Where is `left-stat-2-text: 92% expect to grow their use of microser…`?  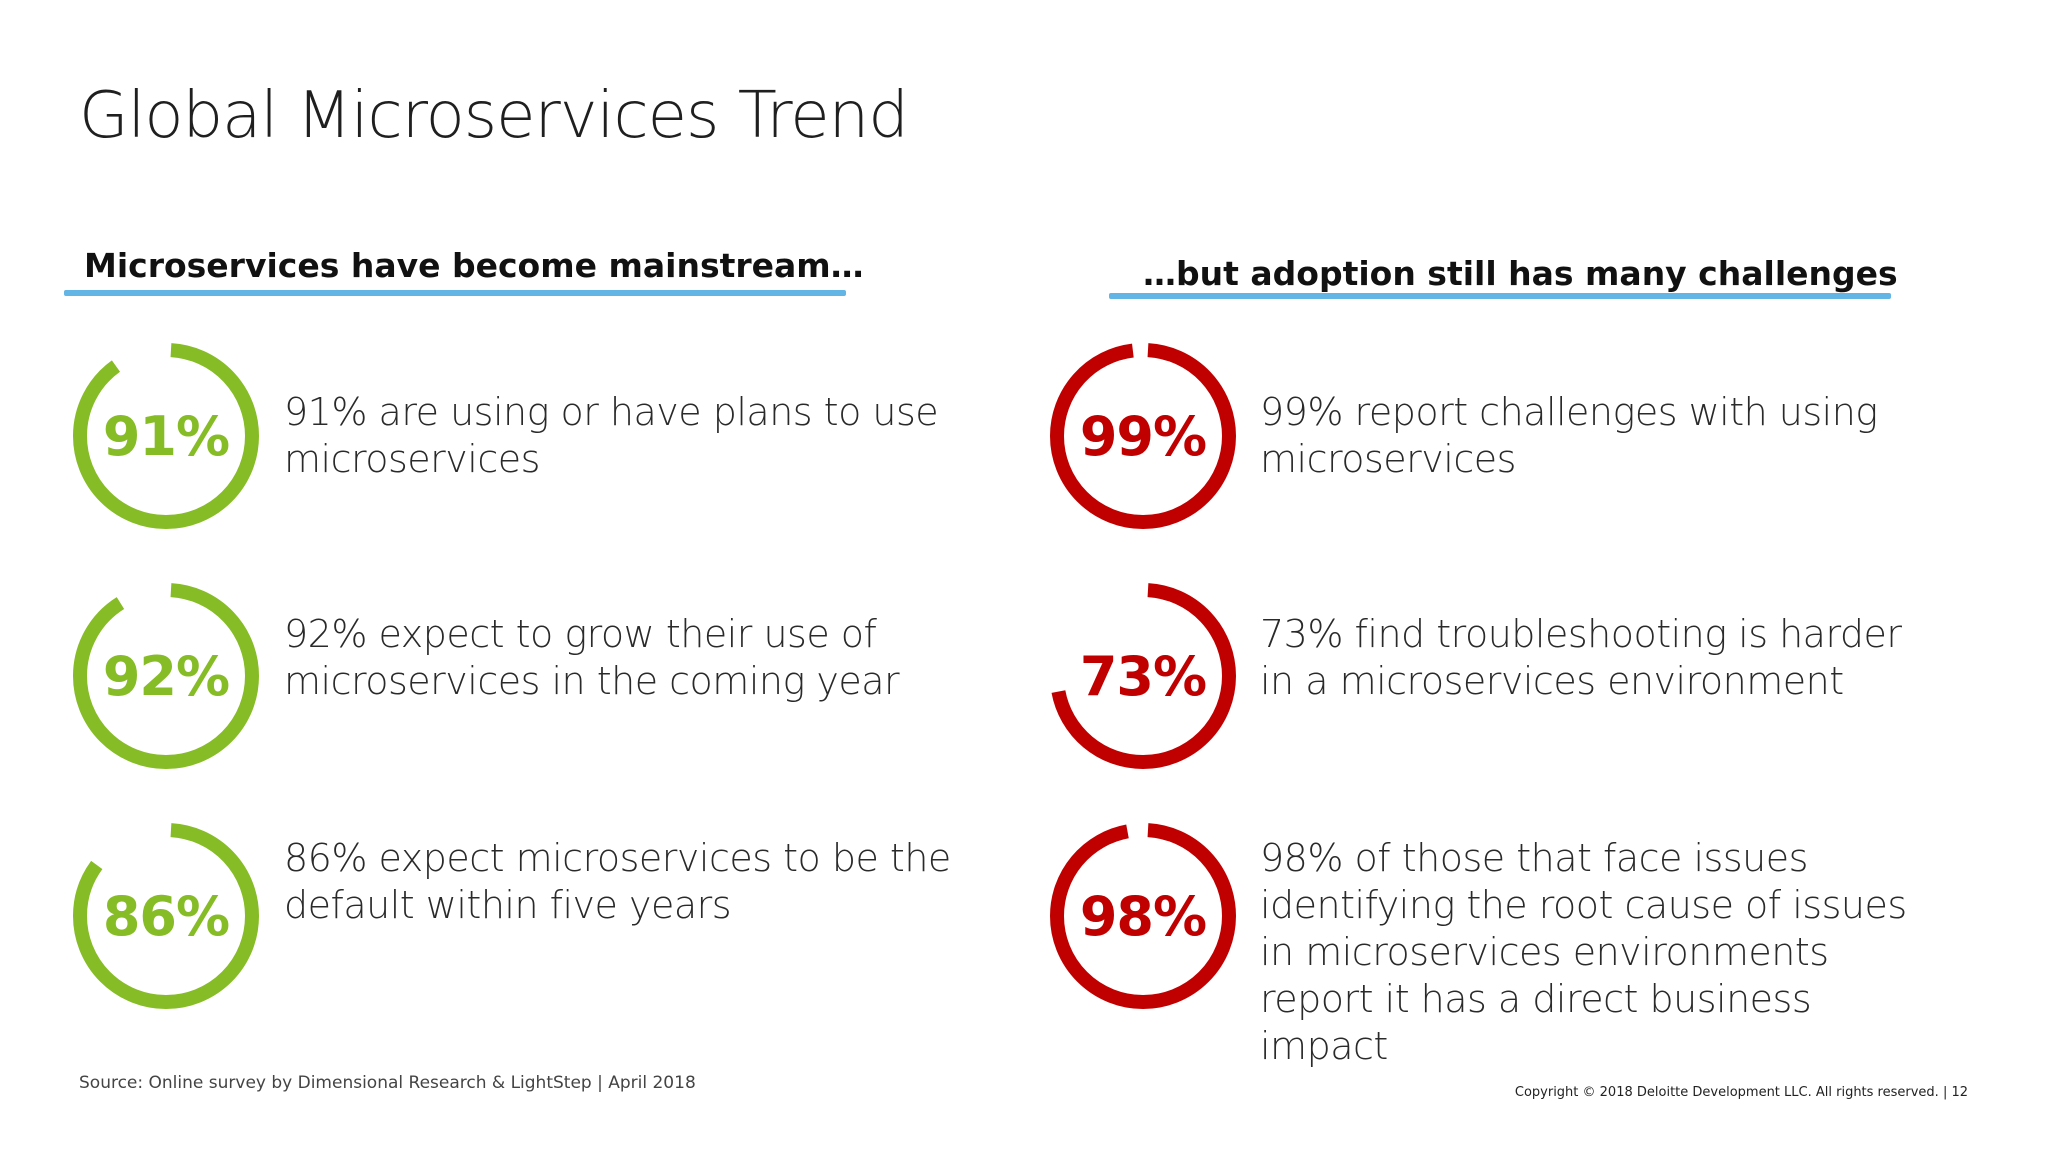
left-stat-2-text: 92% expect to grow their use of microser… is located at coordinates (592, 657).